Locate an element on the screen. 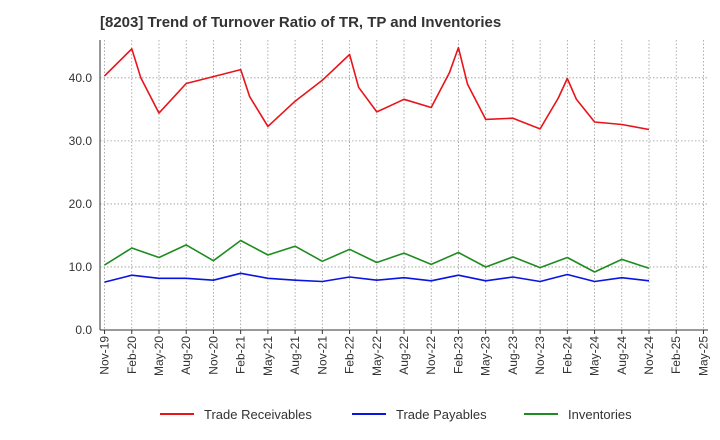 The width and height of the screenshot is (720, 440). x-tick-label: May-20 is located at coordinates (159, 356).